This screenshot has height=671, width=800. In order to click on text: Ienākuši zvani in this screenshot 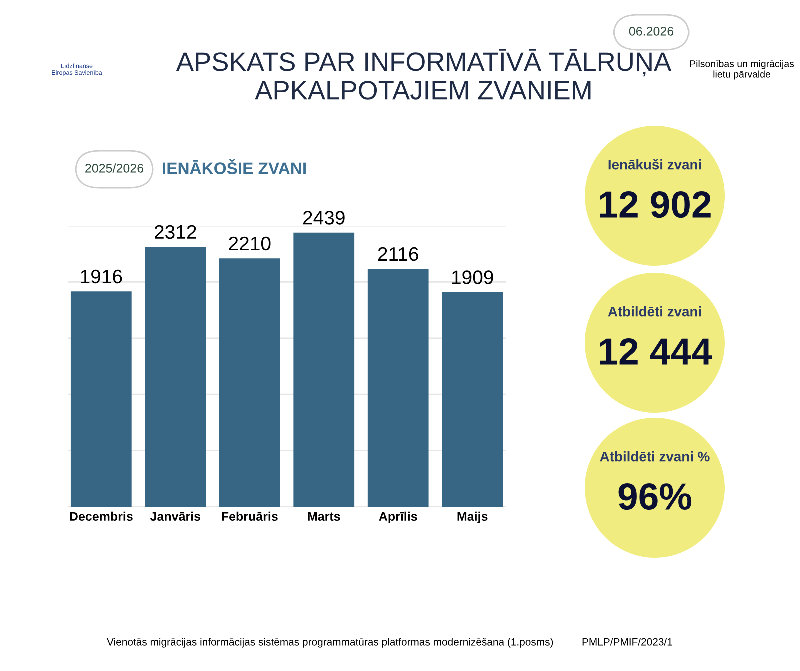, I will do `click(655, 164)`.